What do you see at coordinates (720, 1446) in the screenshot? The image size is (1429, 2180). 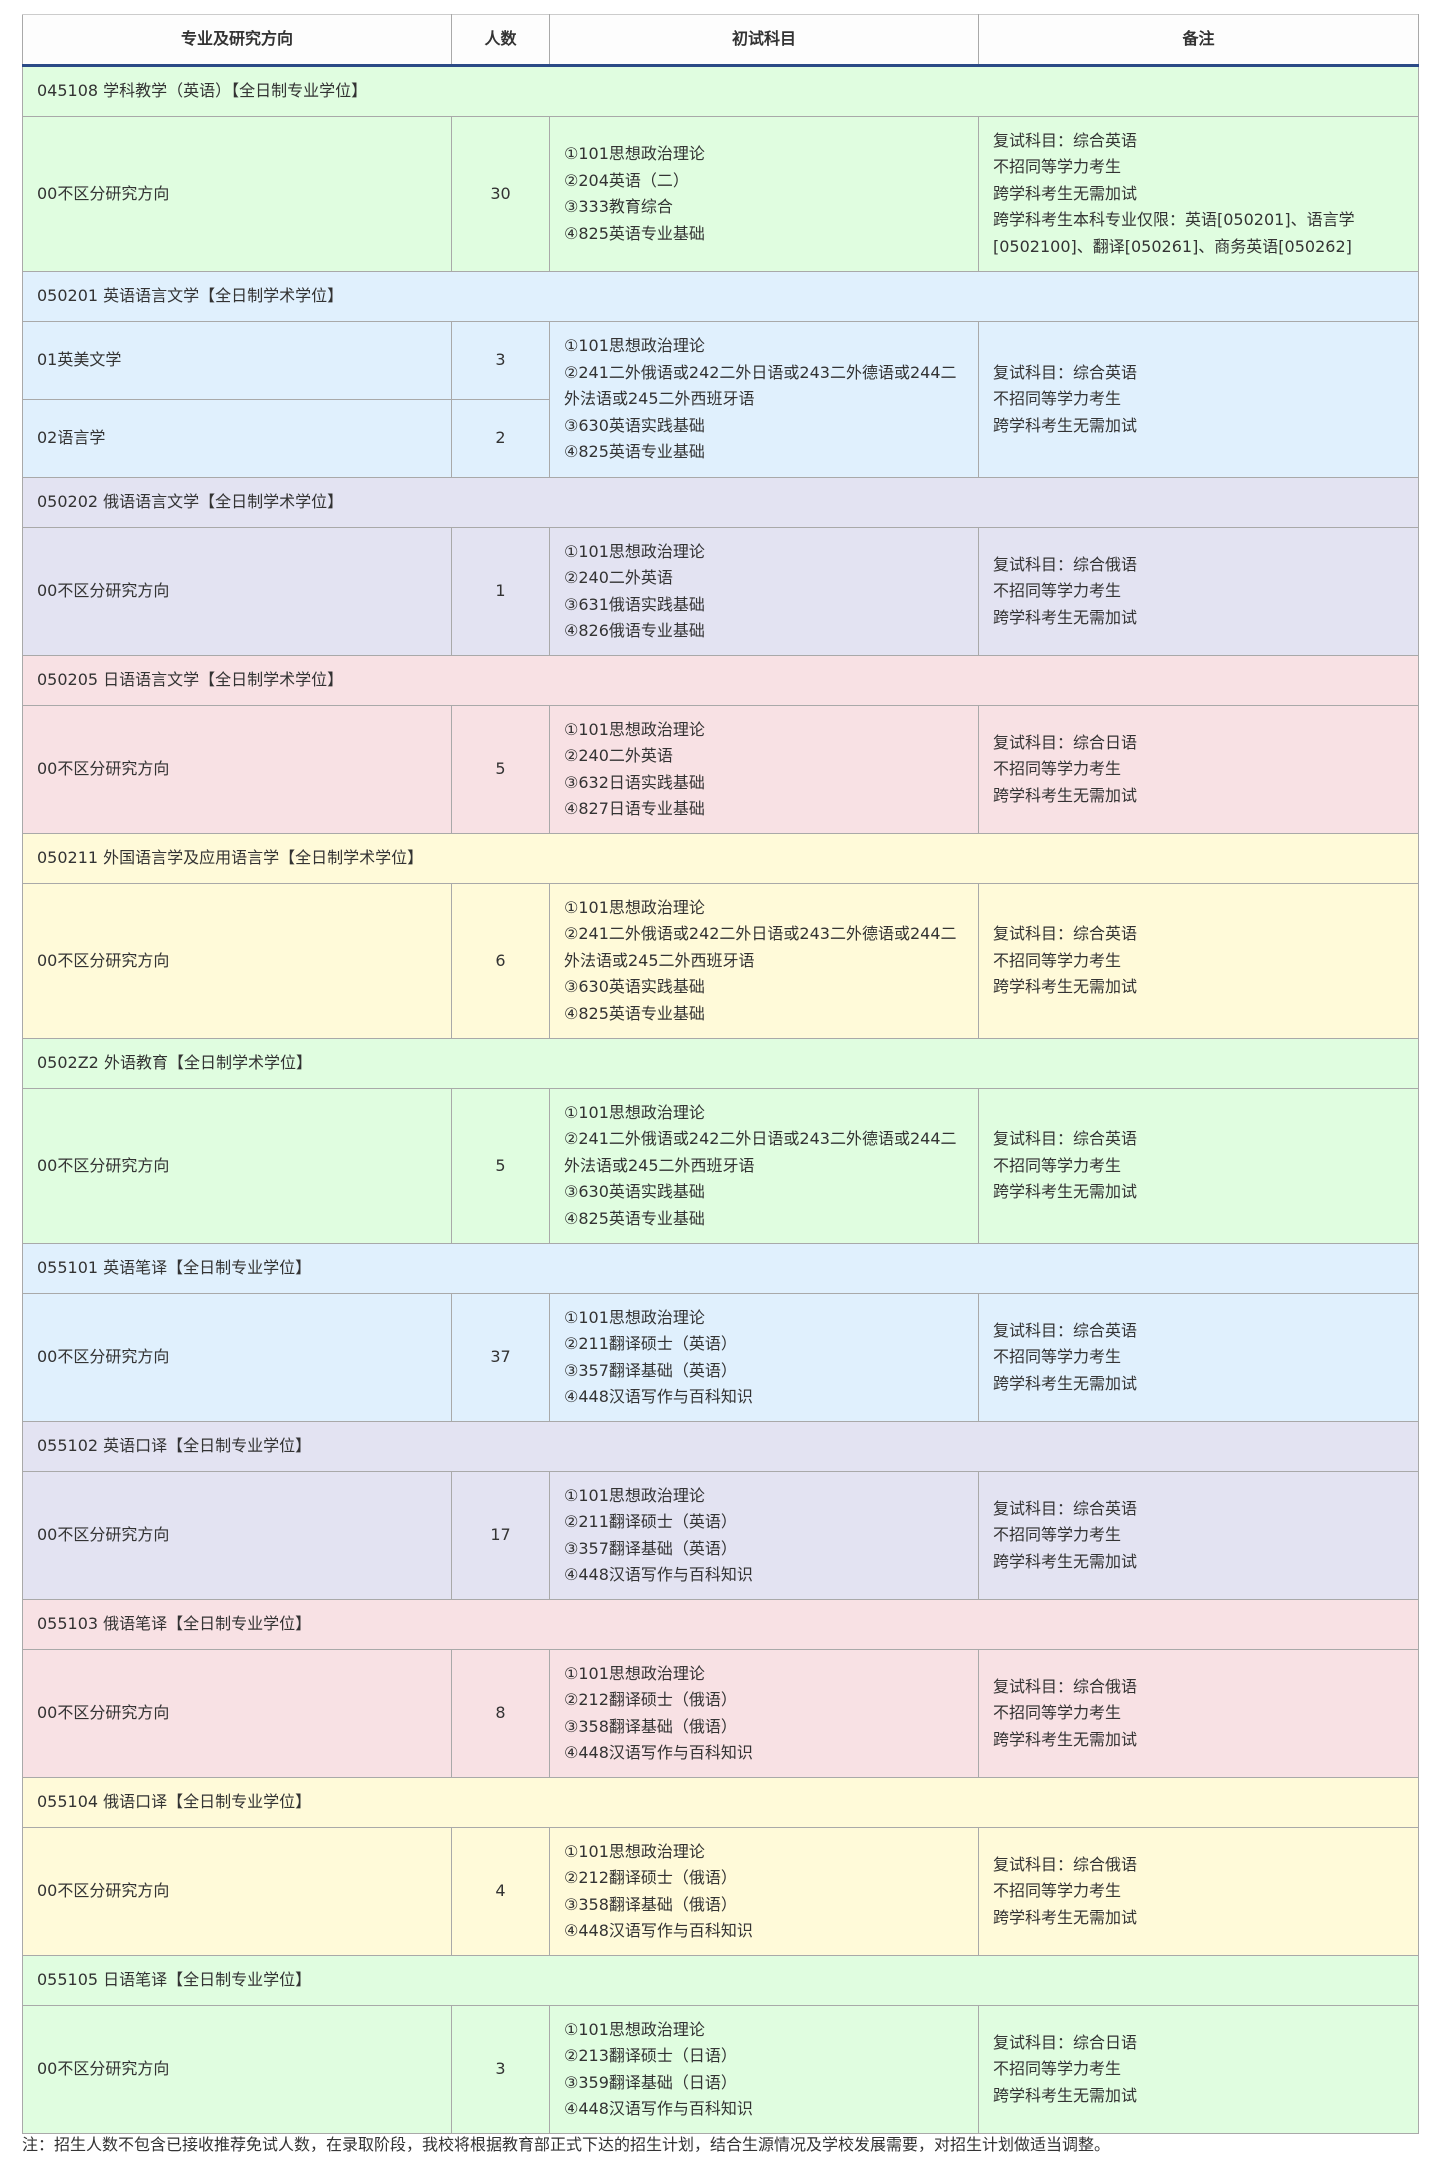 I see `major-group-row: 055102 英语口译【全日制专业学位】` at bounding box center [720, 1446].